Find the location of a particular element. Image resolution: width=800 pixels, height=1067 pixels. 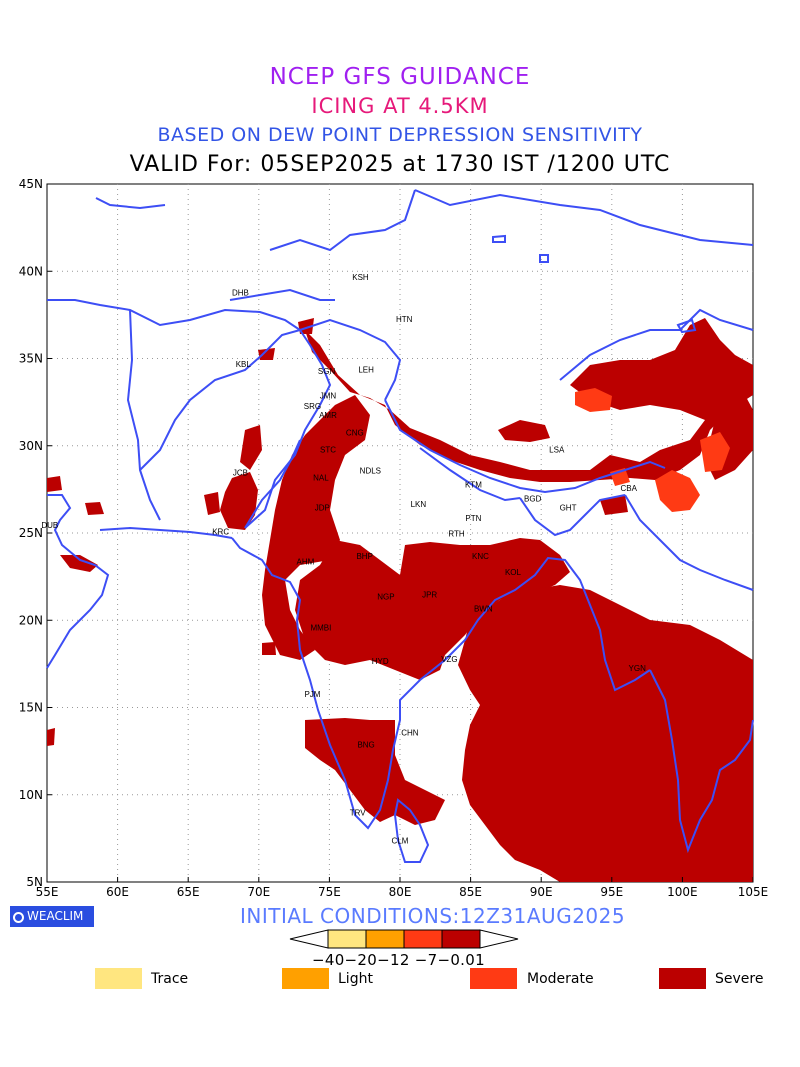

border-afghanistan is located at coordinates (220, 400).